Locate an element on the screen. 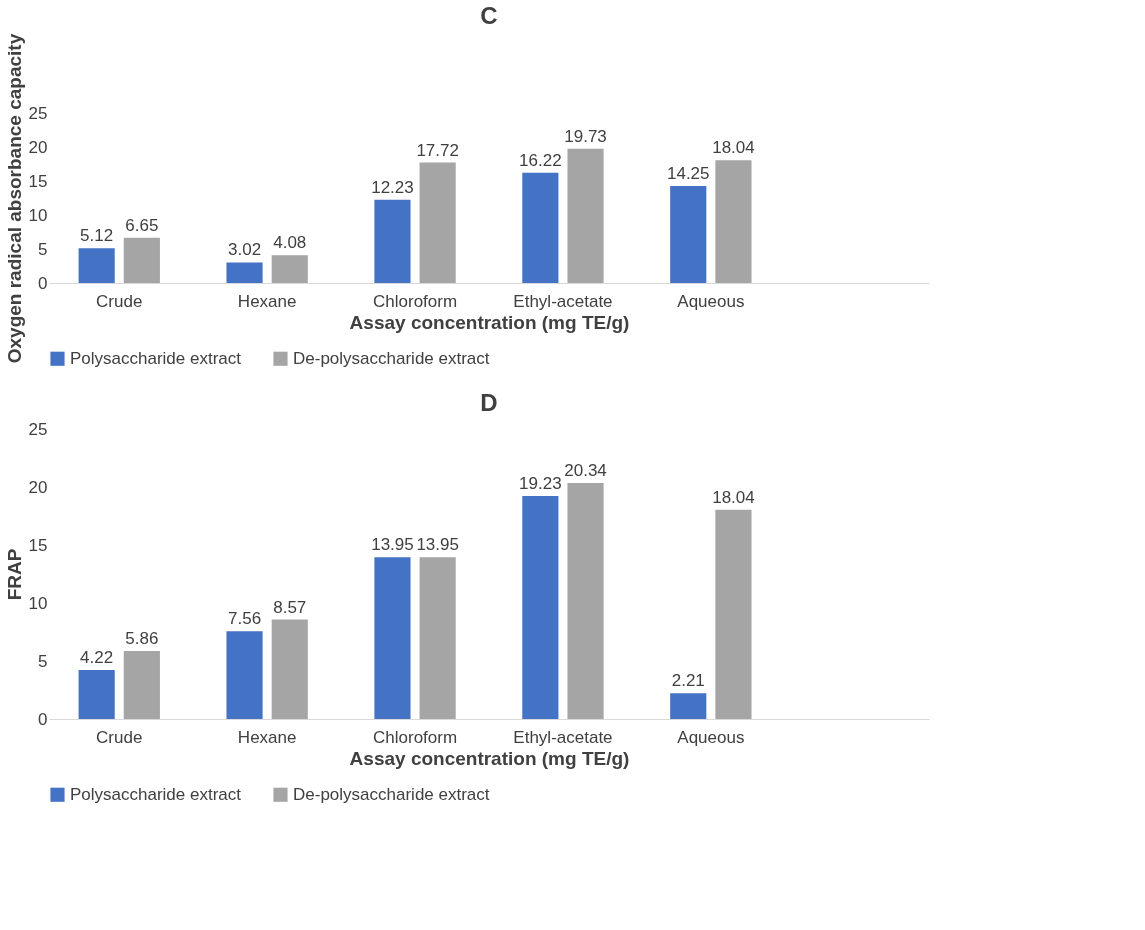 The width and height of the screenshot is (1145, 930). chart-title: C is located at coordinates (489, 16).